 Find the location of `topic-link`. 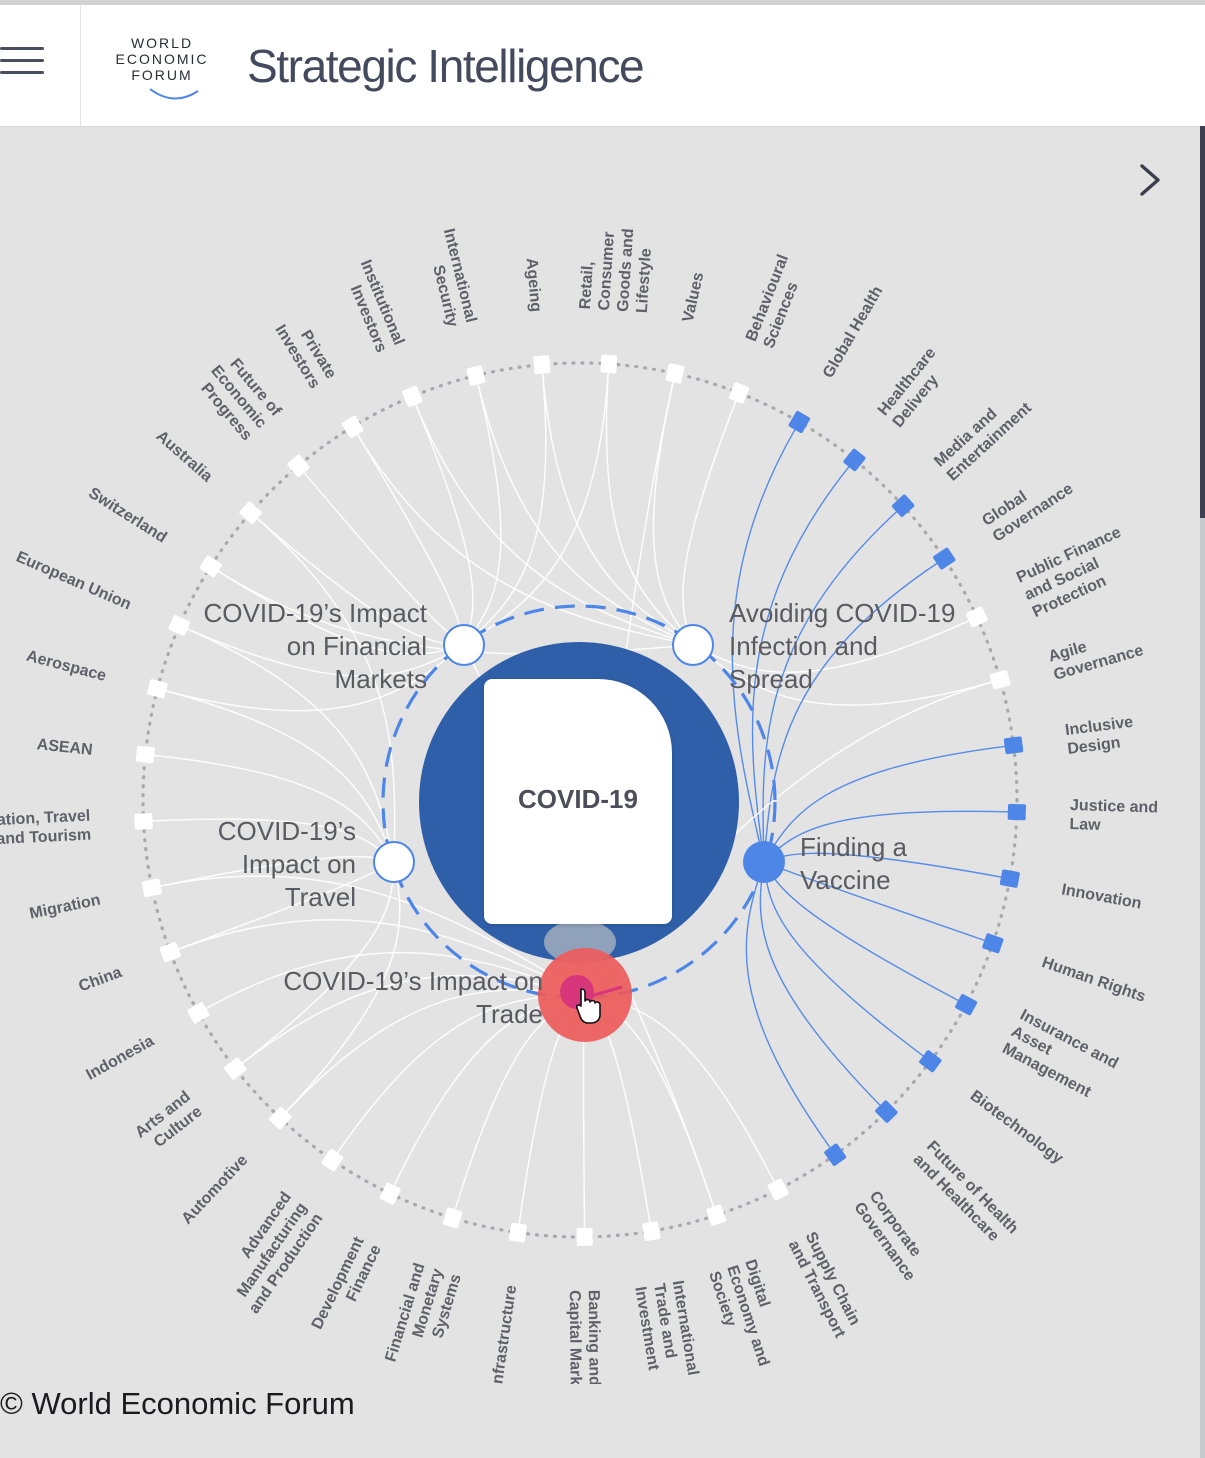

topic-link is located at coordinates (371, 935).